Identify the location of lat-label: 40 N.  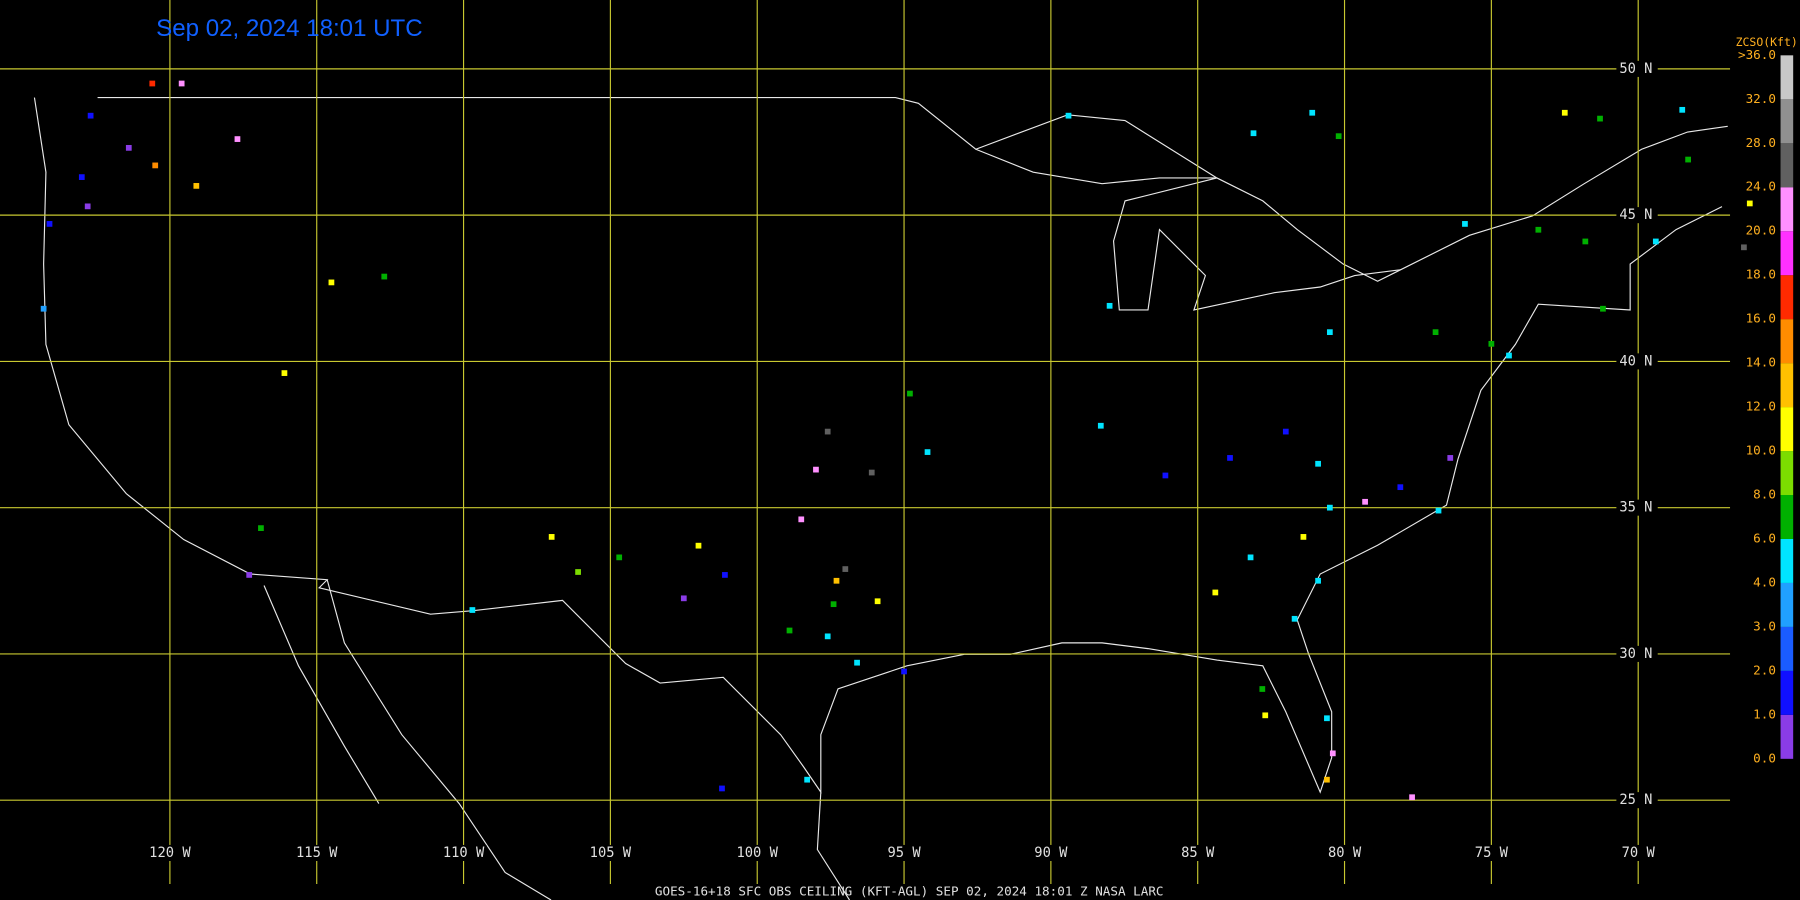
(1635, 361).